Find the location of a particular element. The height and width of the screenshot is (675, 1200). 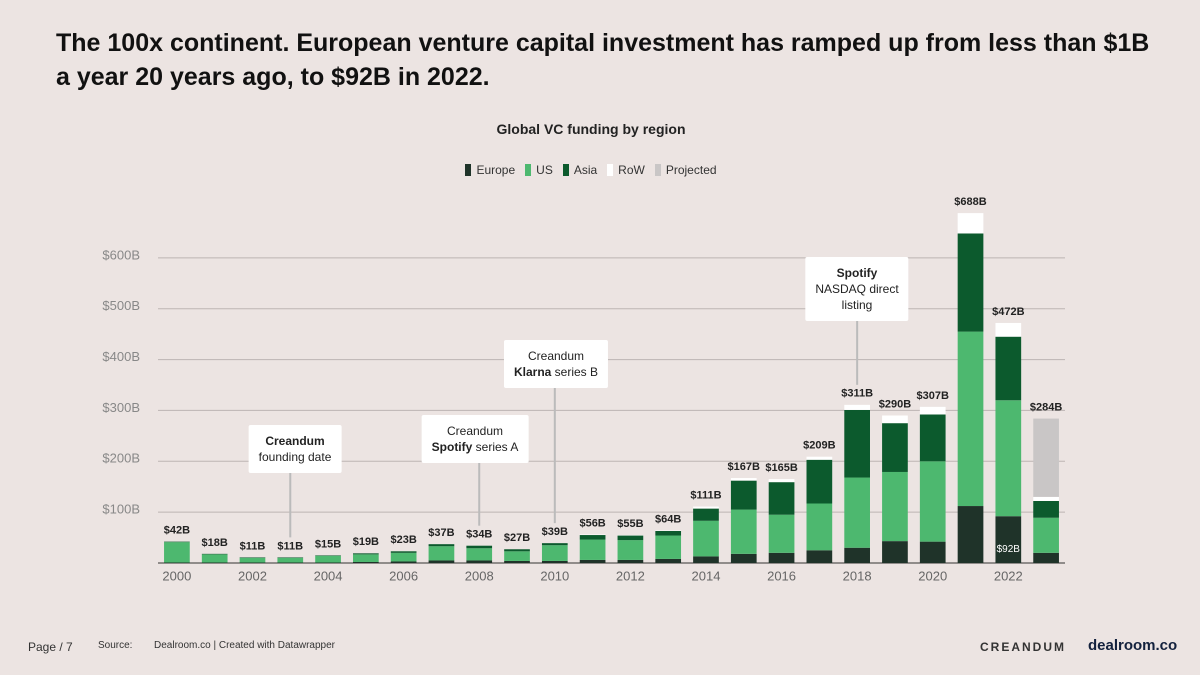

x-tick-label: 2014 is located at coordinates (706, 575).